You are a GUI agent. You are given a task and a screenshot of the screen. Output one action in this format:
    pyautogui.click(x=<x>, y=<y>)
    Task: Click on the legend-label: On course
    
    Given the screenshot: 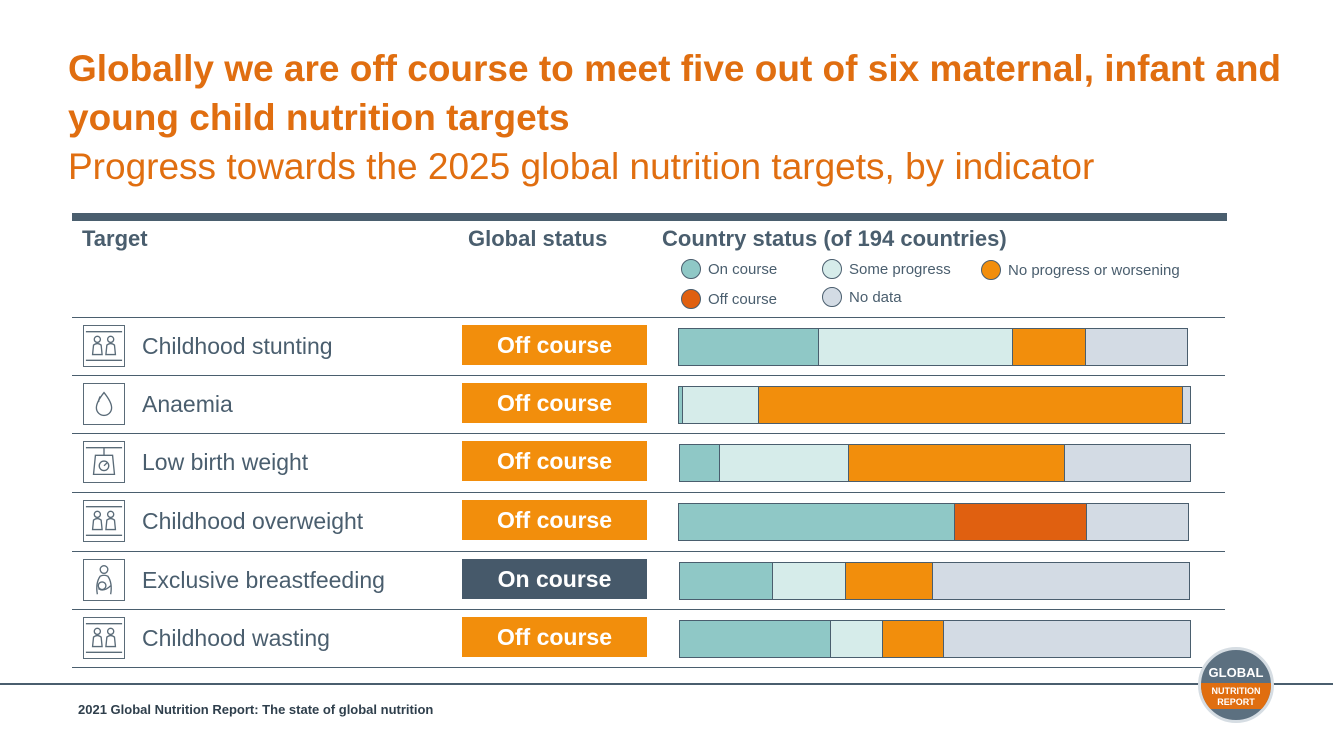 What is the action you would take?
    pyautogui.click(x=743, y=269)
    